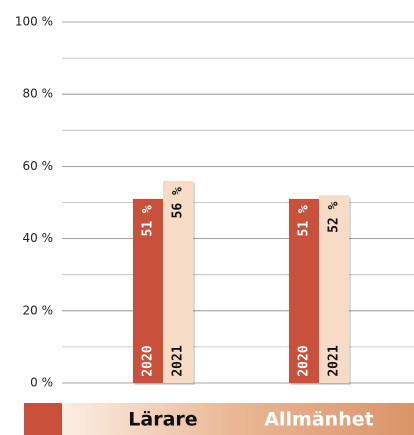 Image resolution: width=414 pixels, height=435 pixels. What do you see at coordinates (238, 419) in the screenshot?
I see `category-strip` at bounding box center [238, 419].